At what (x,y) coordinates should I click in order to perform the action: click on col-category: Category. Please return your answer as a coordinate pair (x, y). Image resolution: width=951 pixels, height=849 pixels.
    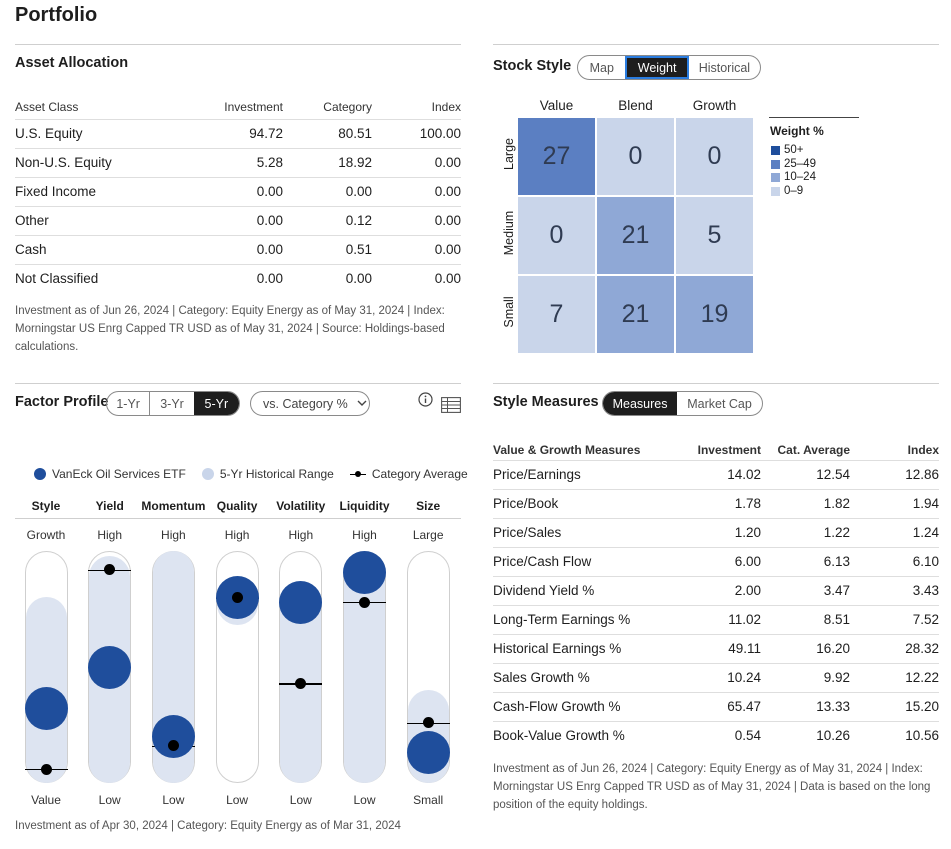
    Looking at the image, I should click on (347, 107).